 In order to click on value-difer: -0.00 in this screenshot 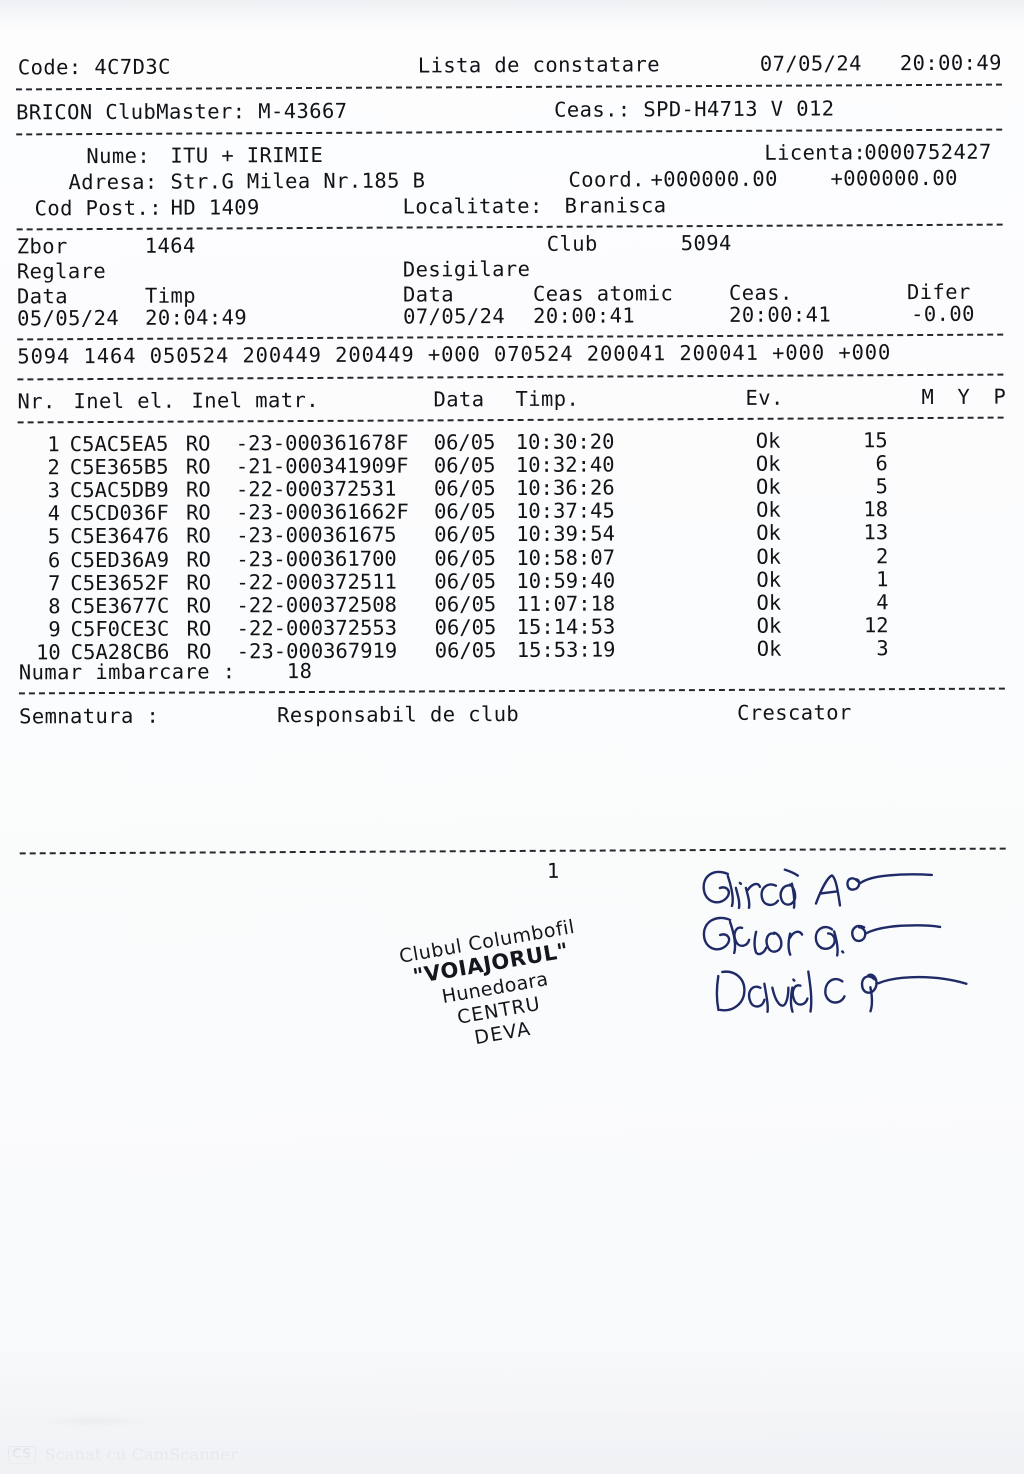, I will do `click(943, 314)`.